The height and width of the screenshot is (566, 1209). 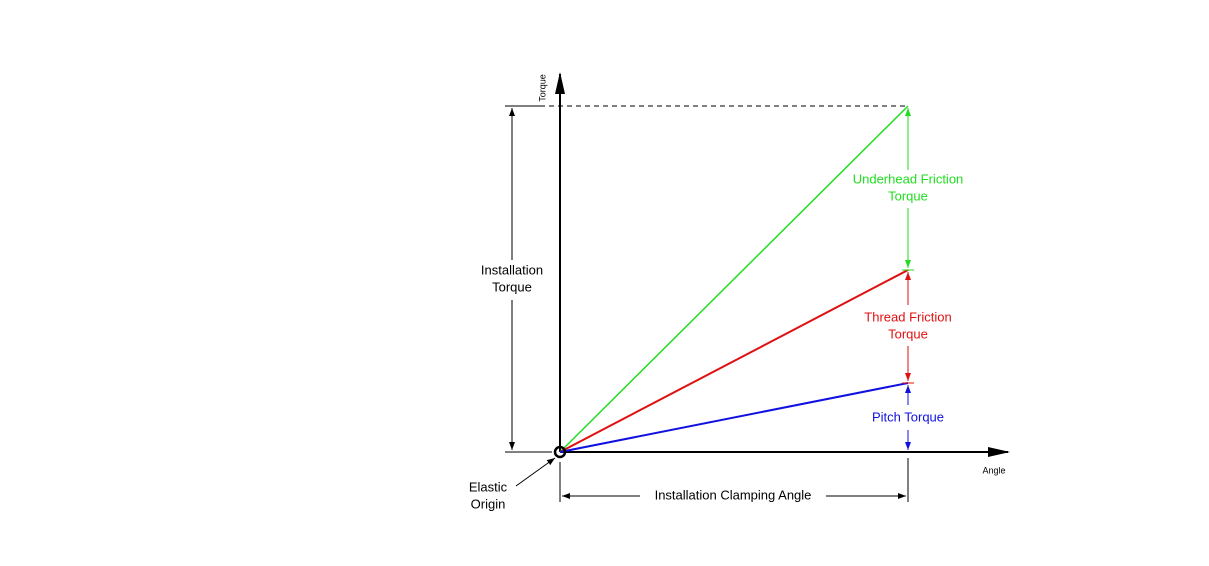 What do you see at coordinates (907, 316) in the screenshot?
I see `thread-label: Thread Friction` at bounding box center [907, 316].